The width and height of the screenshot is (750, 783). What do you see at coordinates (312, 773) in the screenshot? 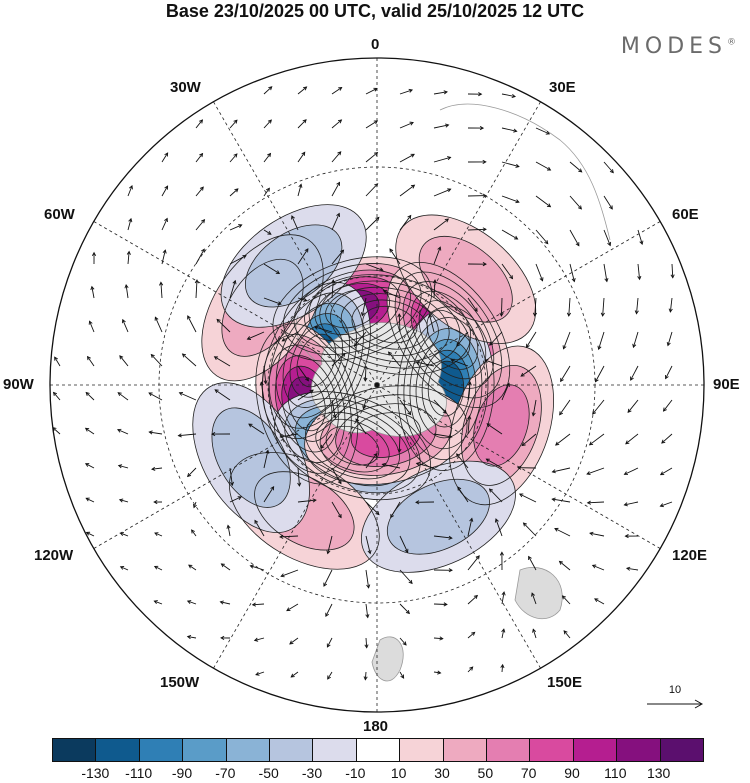
I see `colorbar-tick-label: -30` at bounding box center [312, 773].